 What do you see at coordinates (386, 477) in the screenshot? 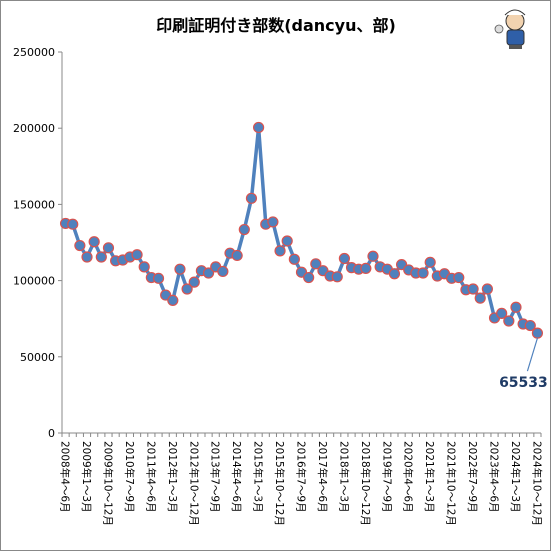
I see `x-tick-label: 2019年7〜9月` at bounding box center [386, 477].